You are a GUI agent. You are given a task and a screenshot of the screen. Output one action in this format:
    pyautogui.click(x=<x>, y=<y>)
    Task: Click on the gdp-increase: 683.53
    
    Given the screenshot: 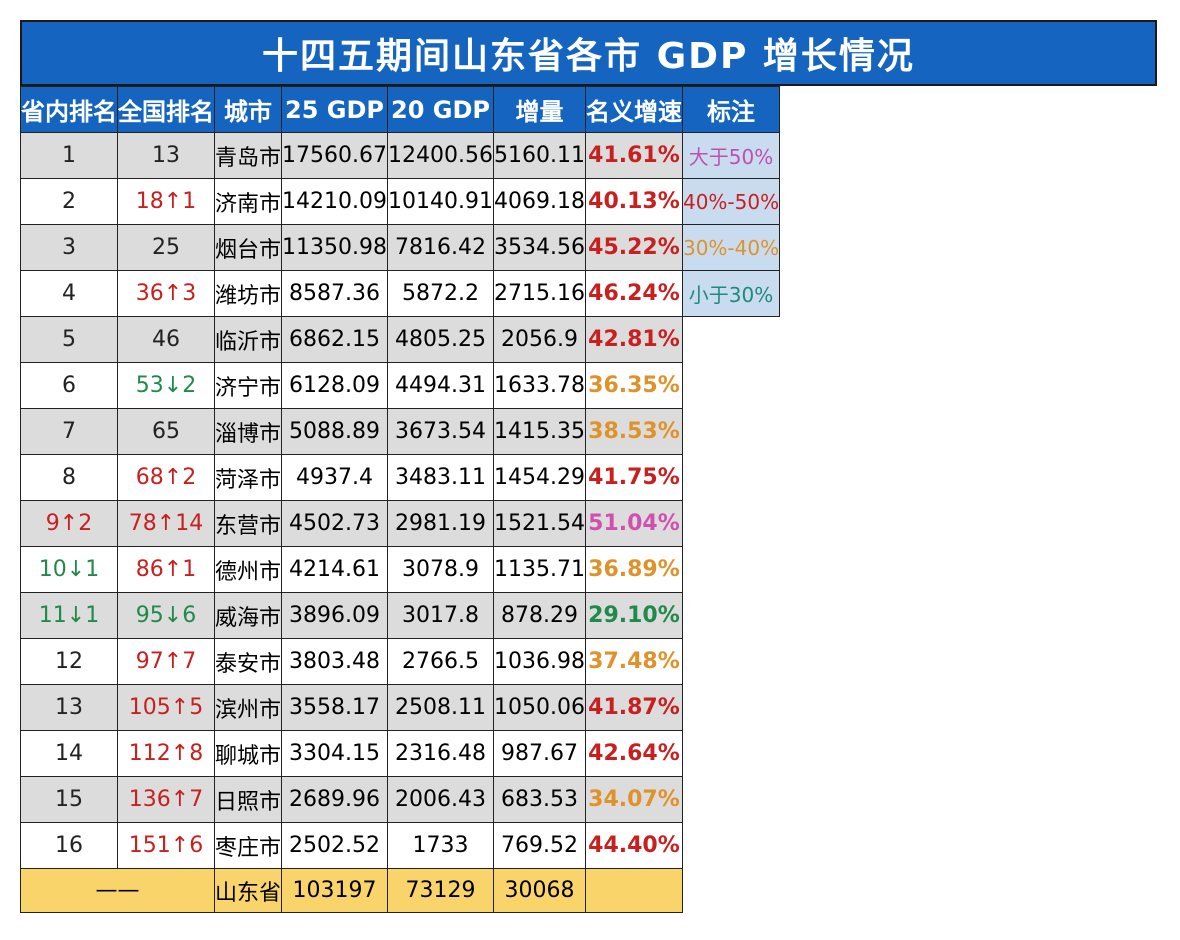 What is the action you would take?
    pyautogui.click(x=539, y=799)
    